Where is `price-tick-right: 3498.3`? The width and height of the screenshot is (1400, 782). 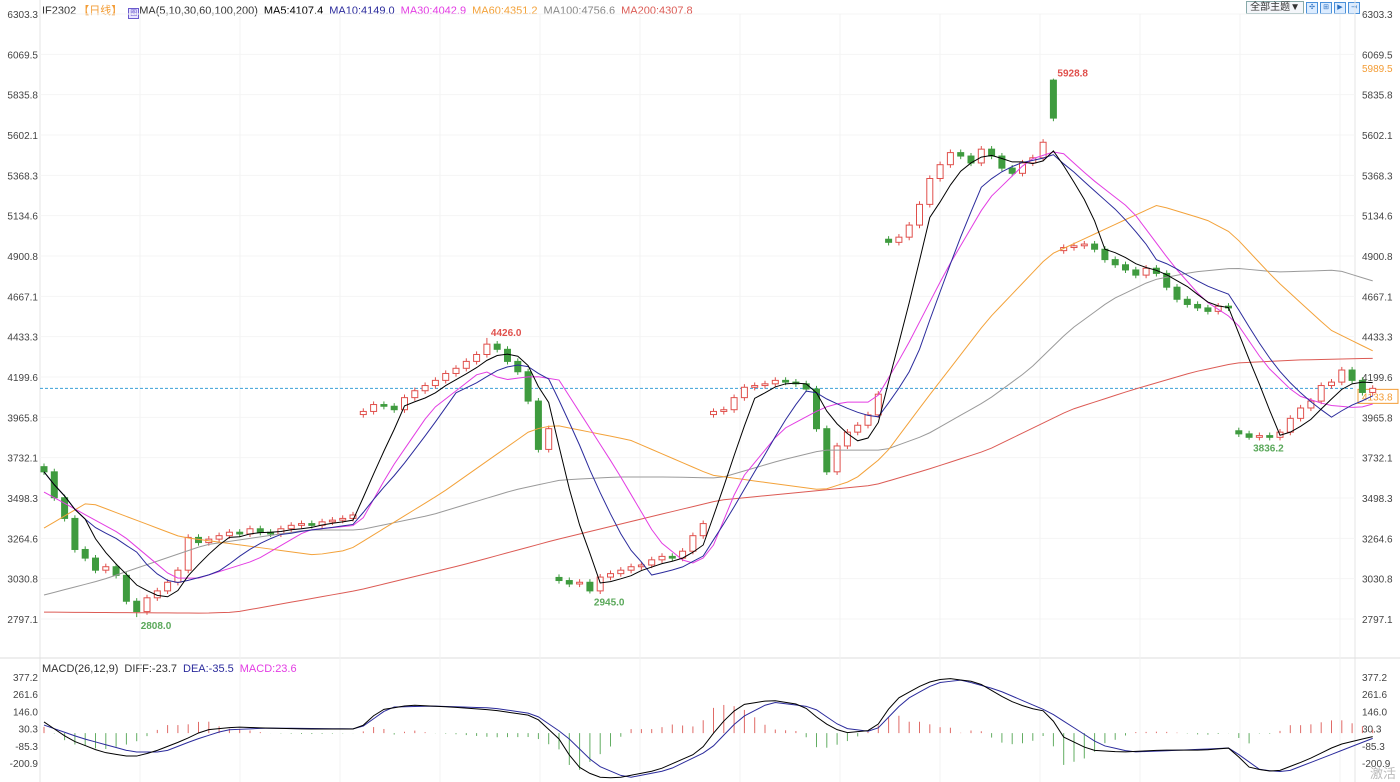 price-tick-right: 3498.3 is located at coordinates (1377, 499).